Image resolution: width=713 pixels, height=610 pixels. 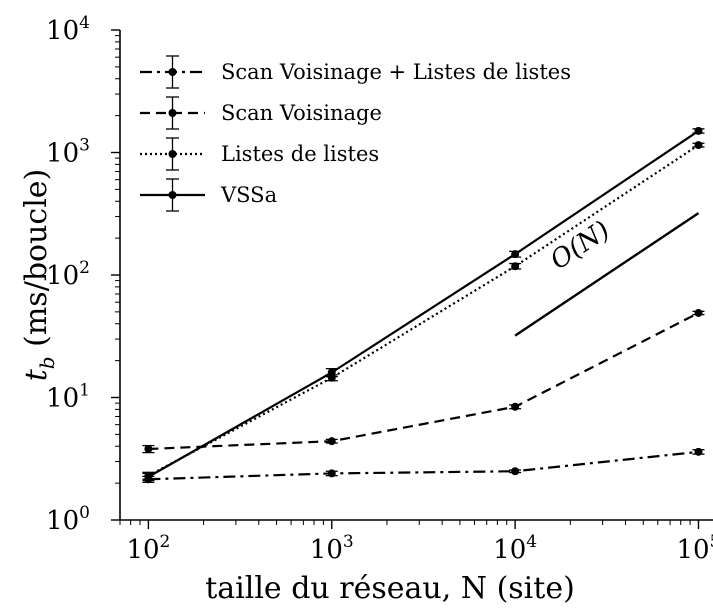 What do you see at coordinates (695, 548) in the screenshot?
I see `x-tick-label: 105` at bounding box center [695, 548].